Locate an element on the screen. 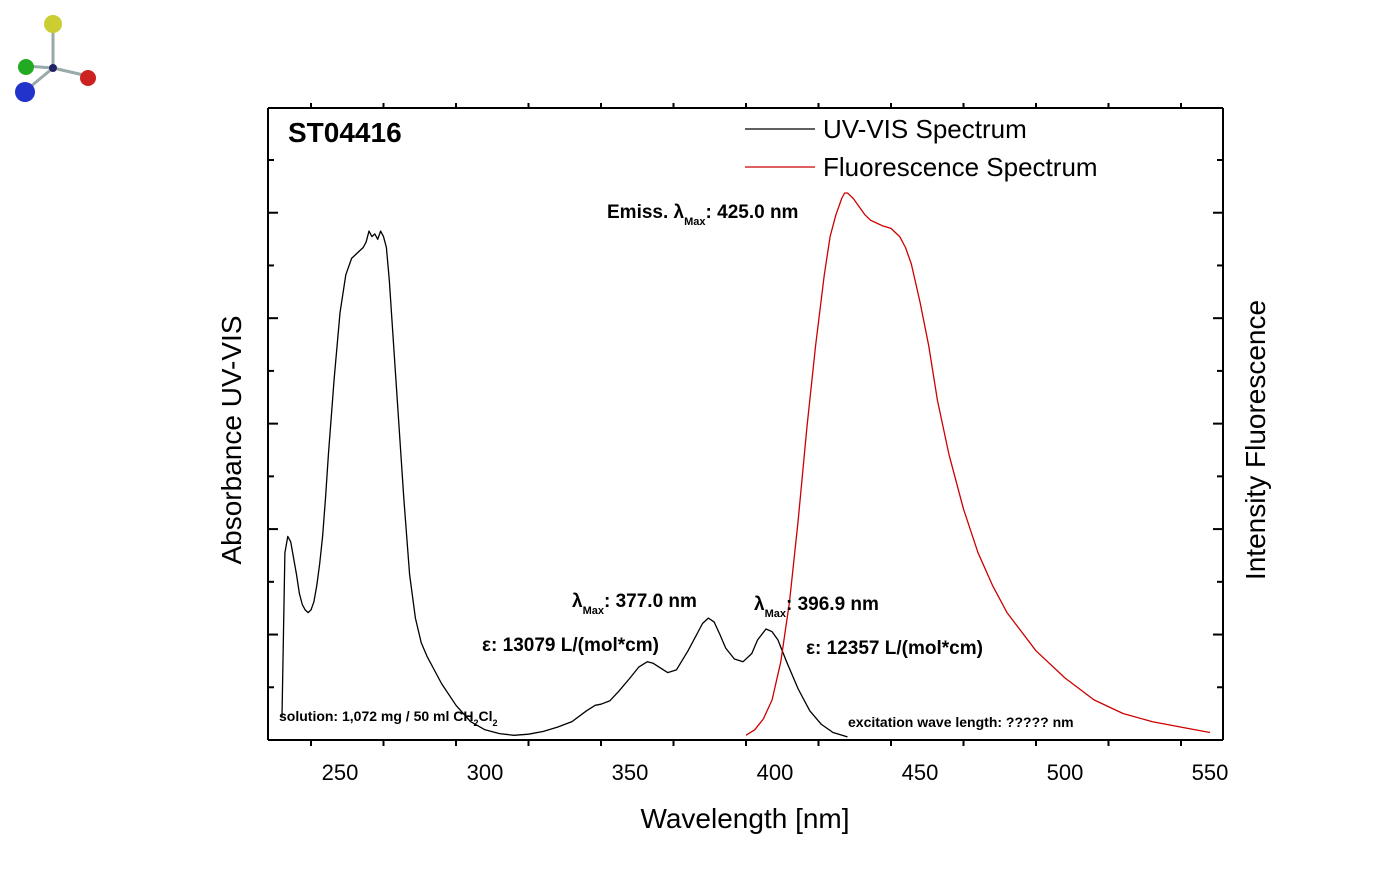 This screenshot has height=895, width=1395. x-tick-label: 450 is located at coordinates (920, 772).